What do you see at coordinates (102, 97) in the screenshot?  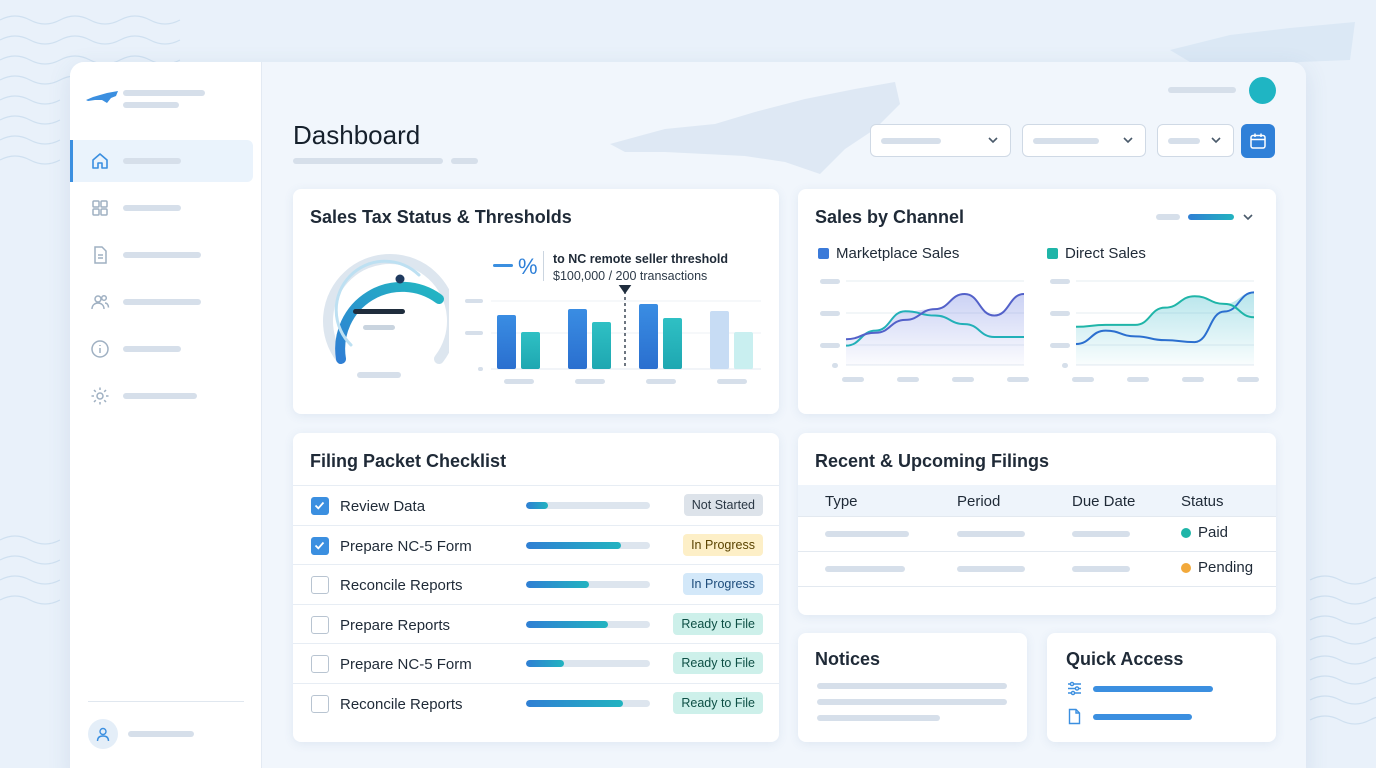 I see `nc-logo-icon` at bounding box center [102, 97].